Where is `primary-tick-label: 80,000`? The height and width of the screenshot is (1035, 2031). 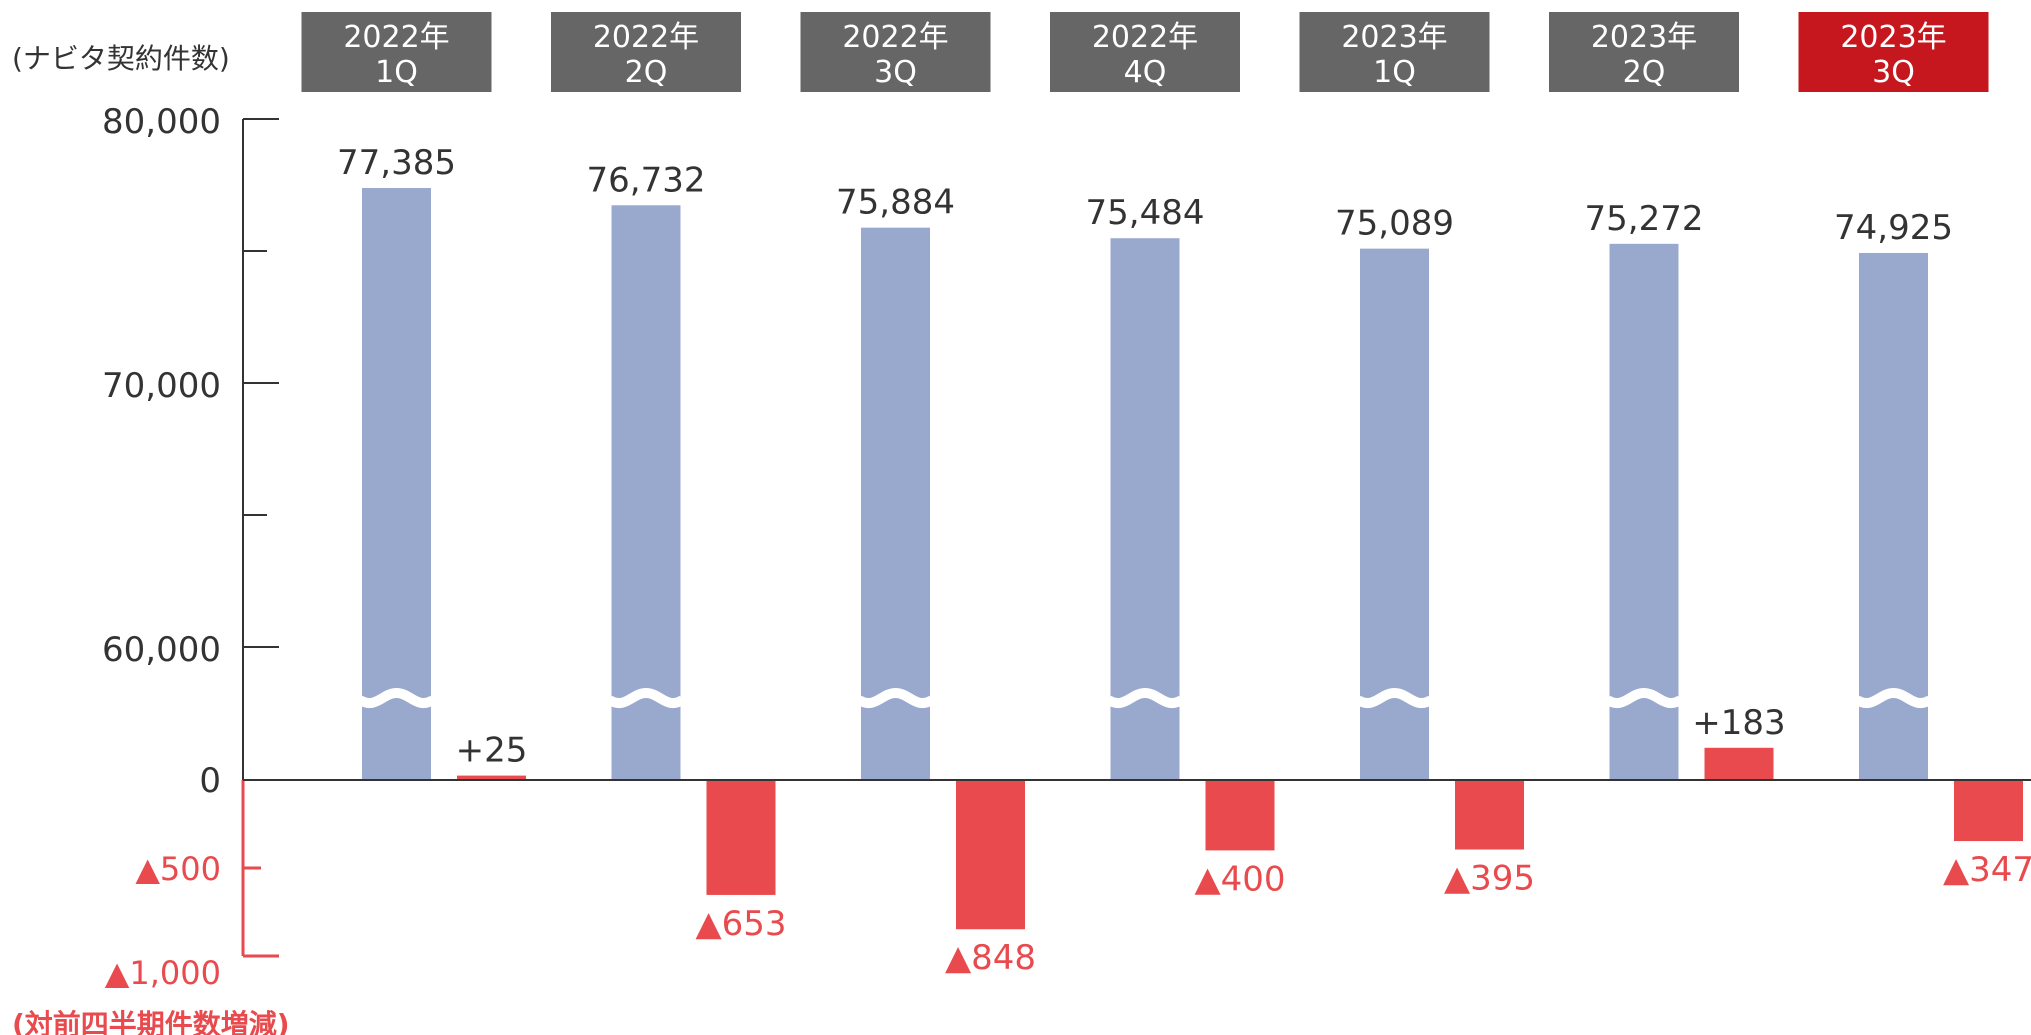 primary-tick-label: 80,000 is located at coordinates (161, 122).